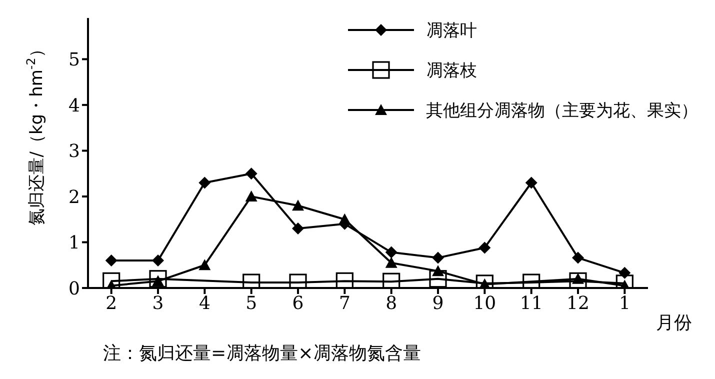 This screenshot has width=715, height=379. I want to click on x-tick-label: 4, so click(204, 303).